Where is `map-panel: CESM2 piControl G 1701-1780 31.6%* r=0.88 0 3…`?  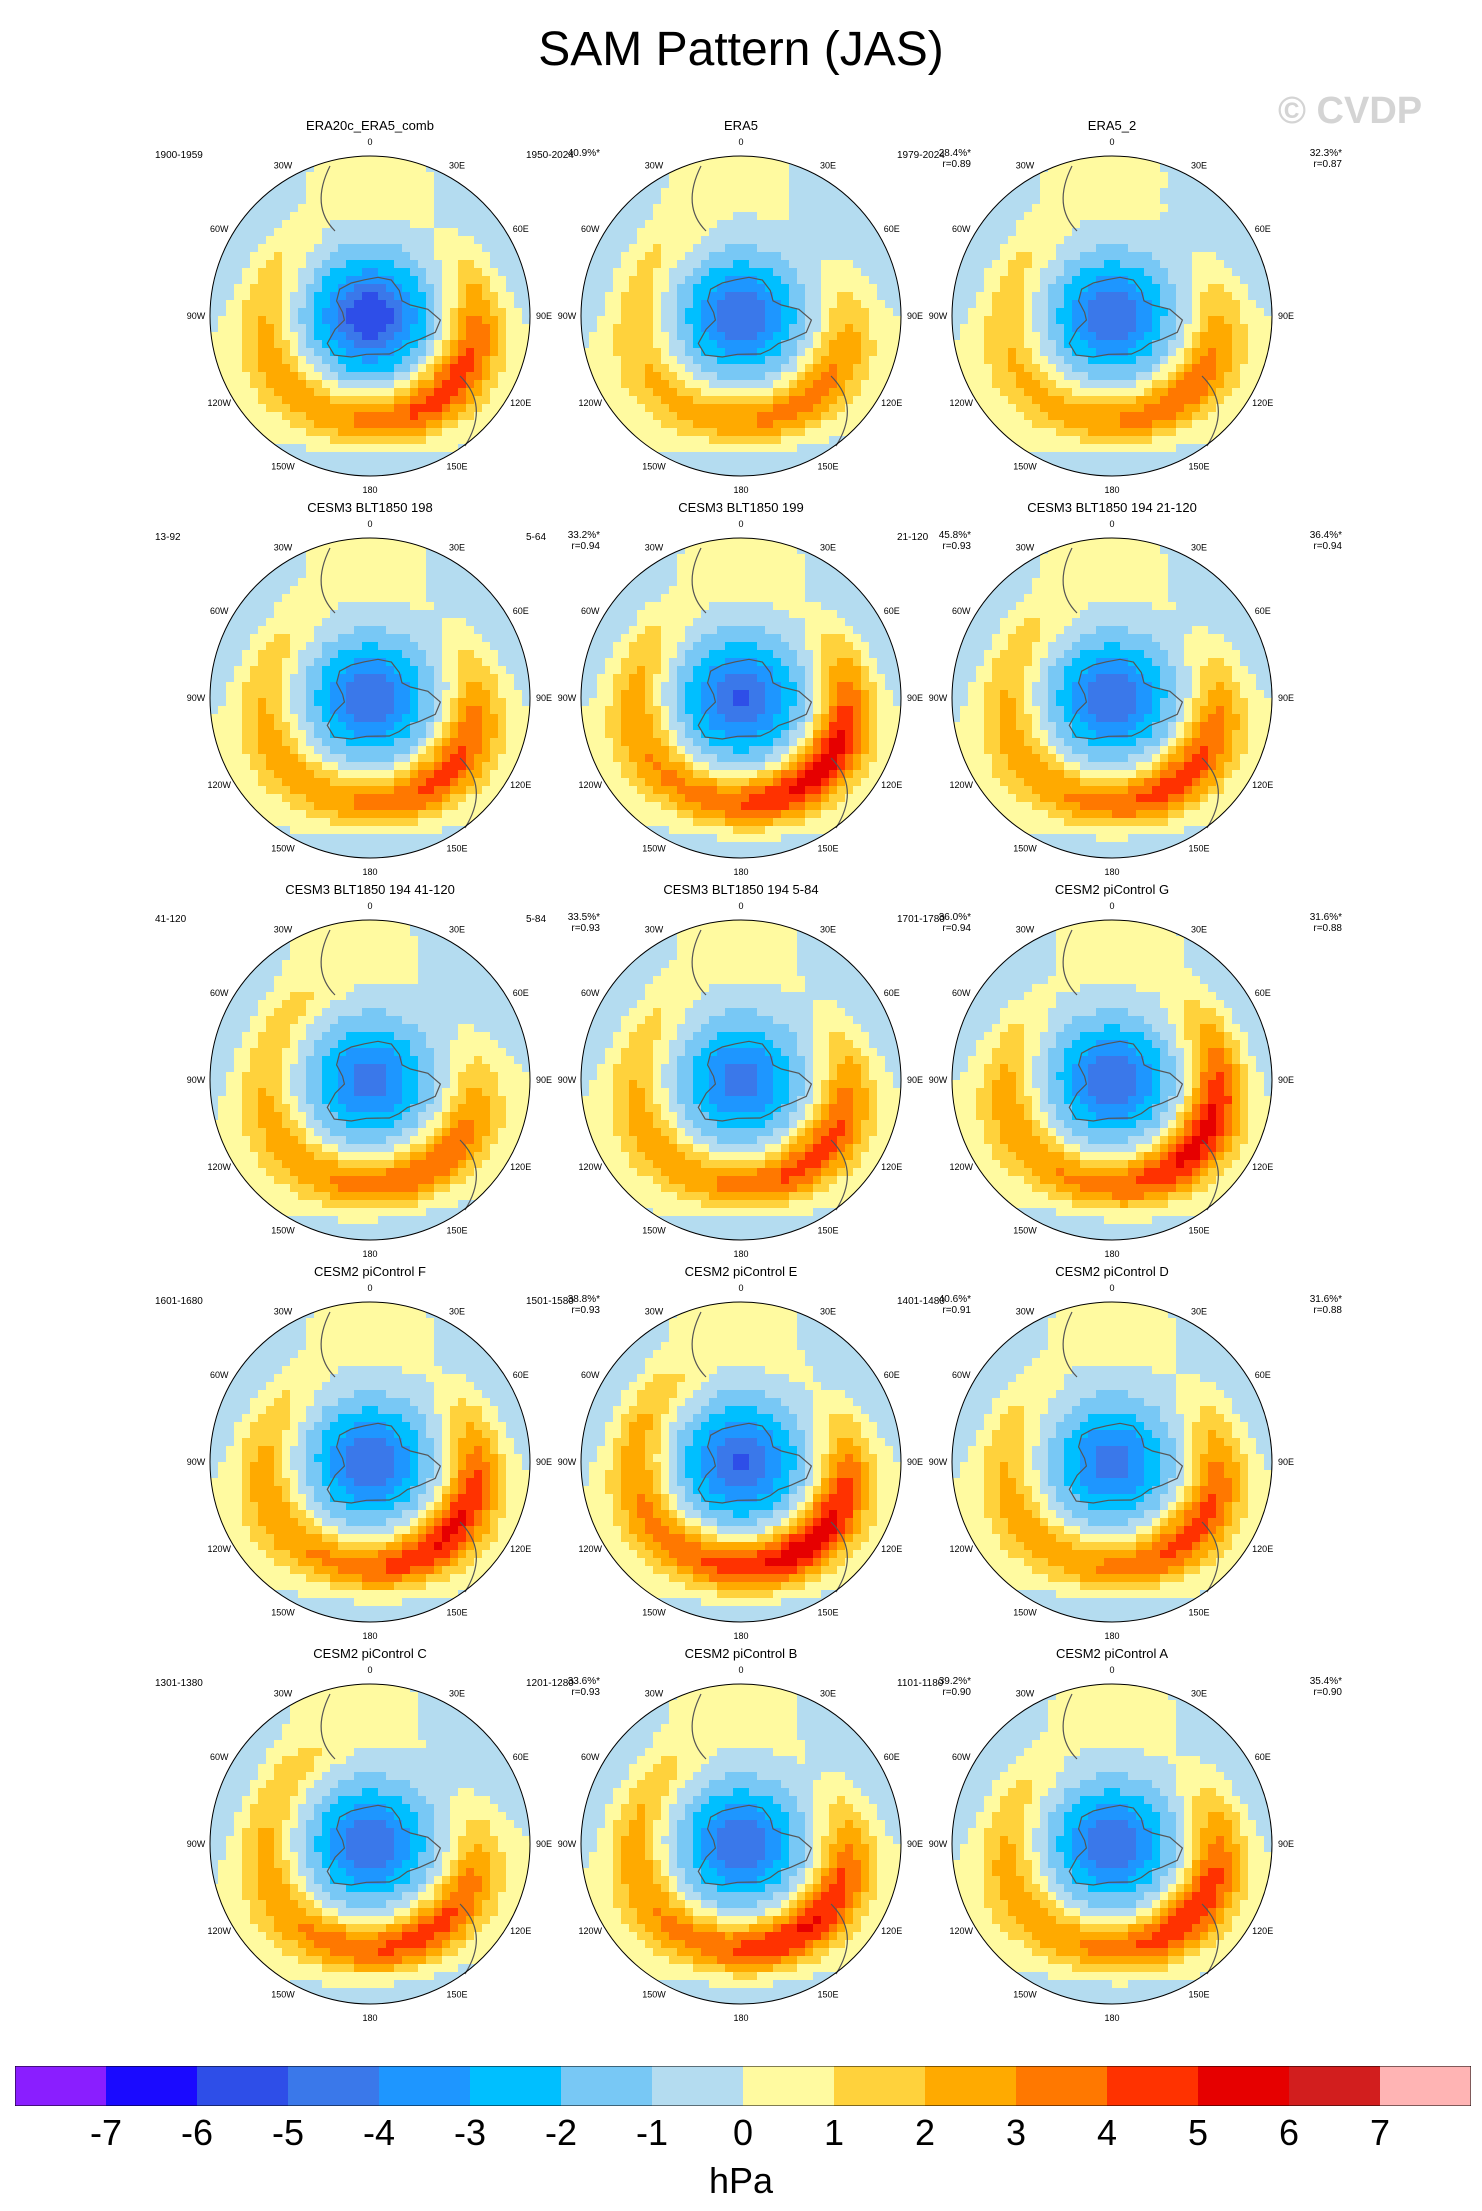
map-panel: CESM2 piControl G 1701-1780 31.6%* r=0.88 0 3… is located at coordinates (1112, 1070).